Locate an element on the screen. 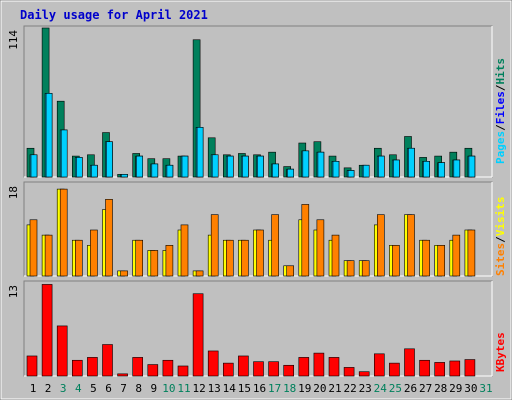  legend-visits-sites: Sites/Visits is located at coordinates (500, 237).